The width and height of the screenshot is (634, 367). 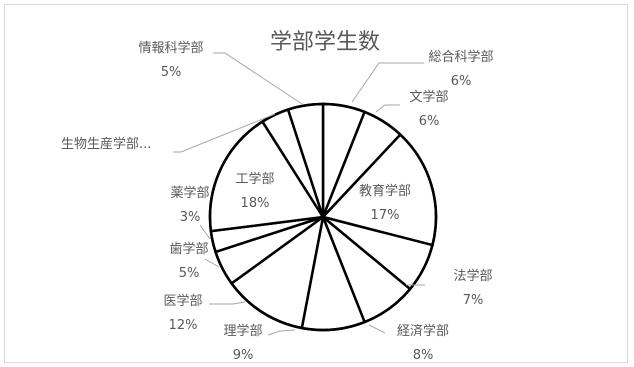 I want to click on data-label-percent: 12%, so click(x=183, y=325).